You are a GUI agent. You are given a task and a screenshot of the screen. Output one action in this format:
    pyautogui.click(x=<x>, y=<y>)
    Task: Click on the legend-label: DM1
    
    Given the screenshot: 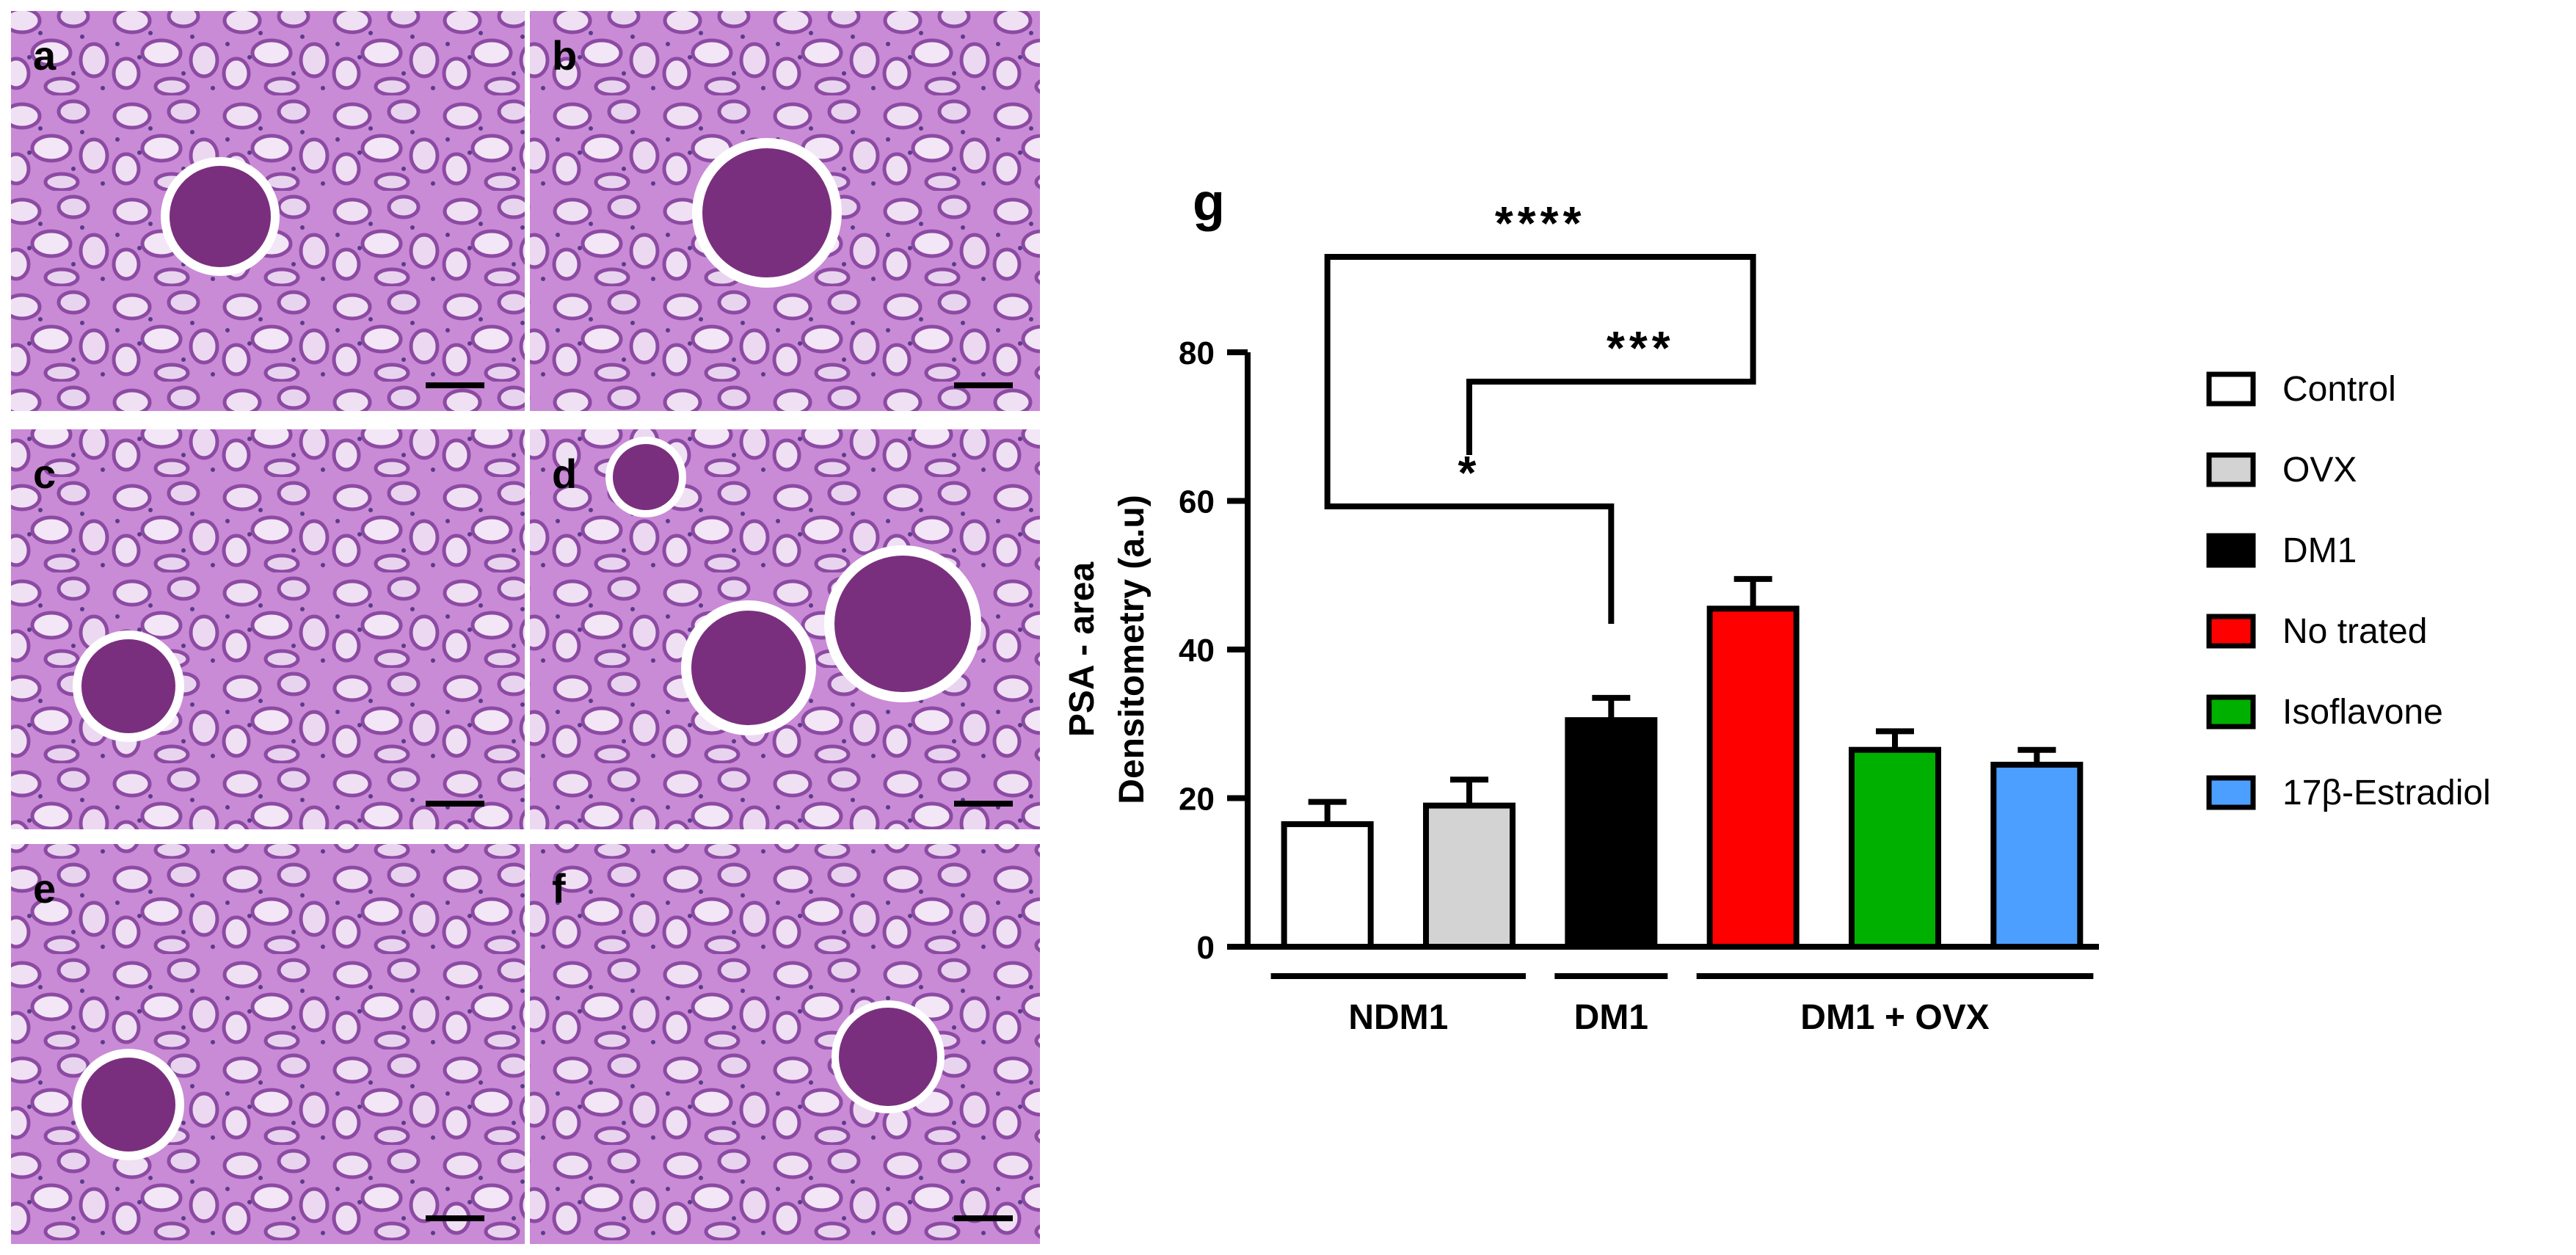 What is the action you would take?
    pyautogui.click(x=2319, y=550)
    